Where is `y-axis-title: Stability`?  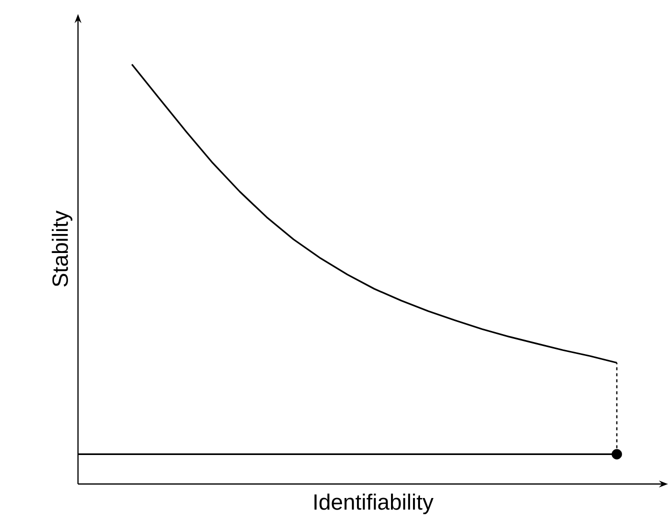 y-axis-title: Stability is located at coordinates (62, 248).